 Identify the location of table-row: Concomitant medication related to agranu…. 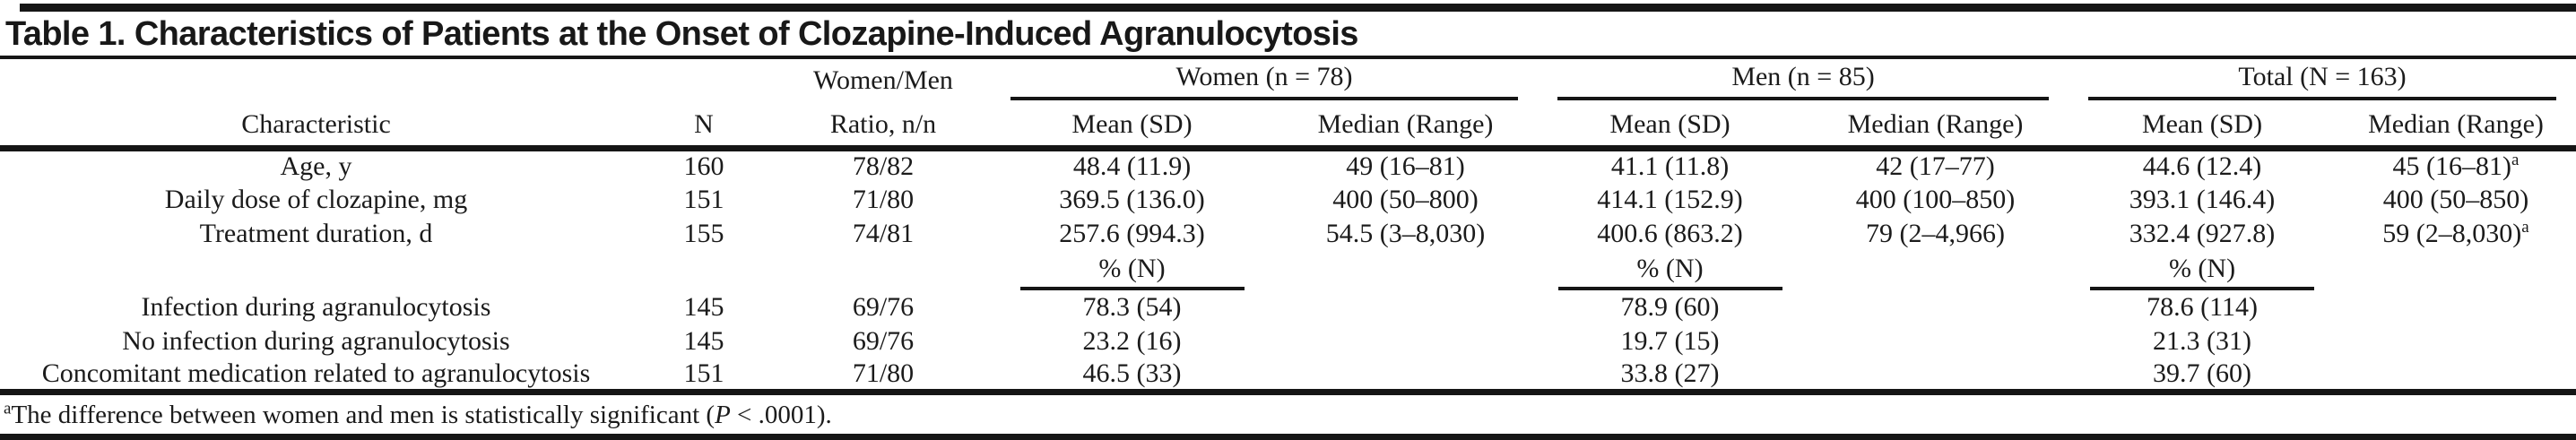
(1288, 376).